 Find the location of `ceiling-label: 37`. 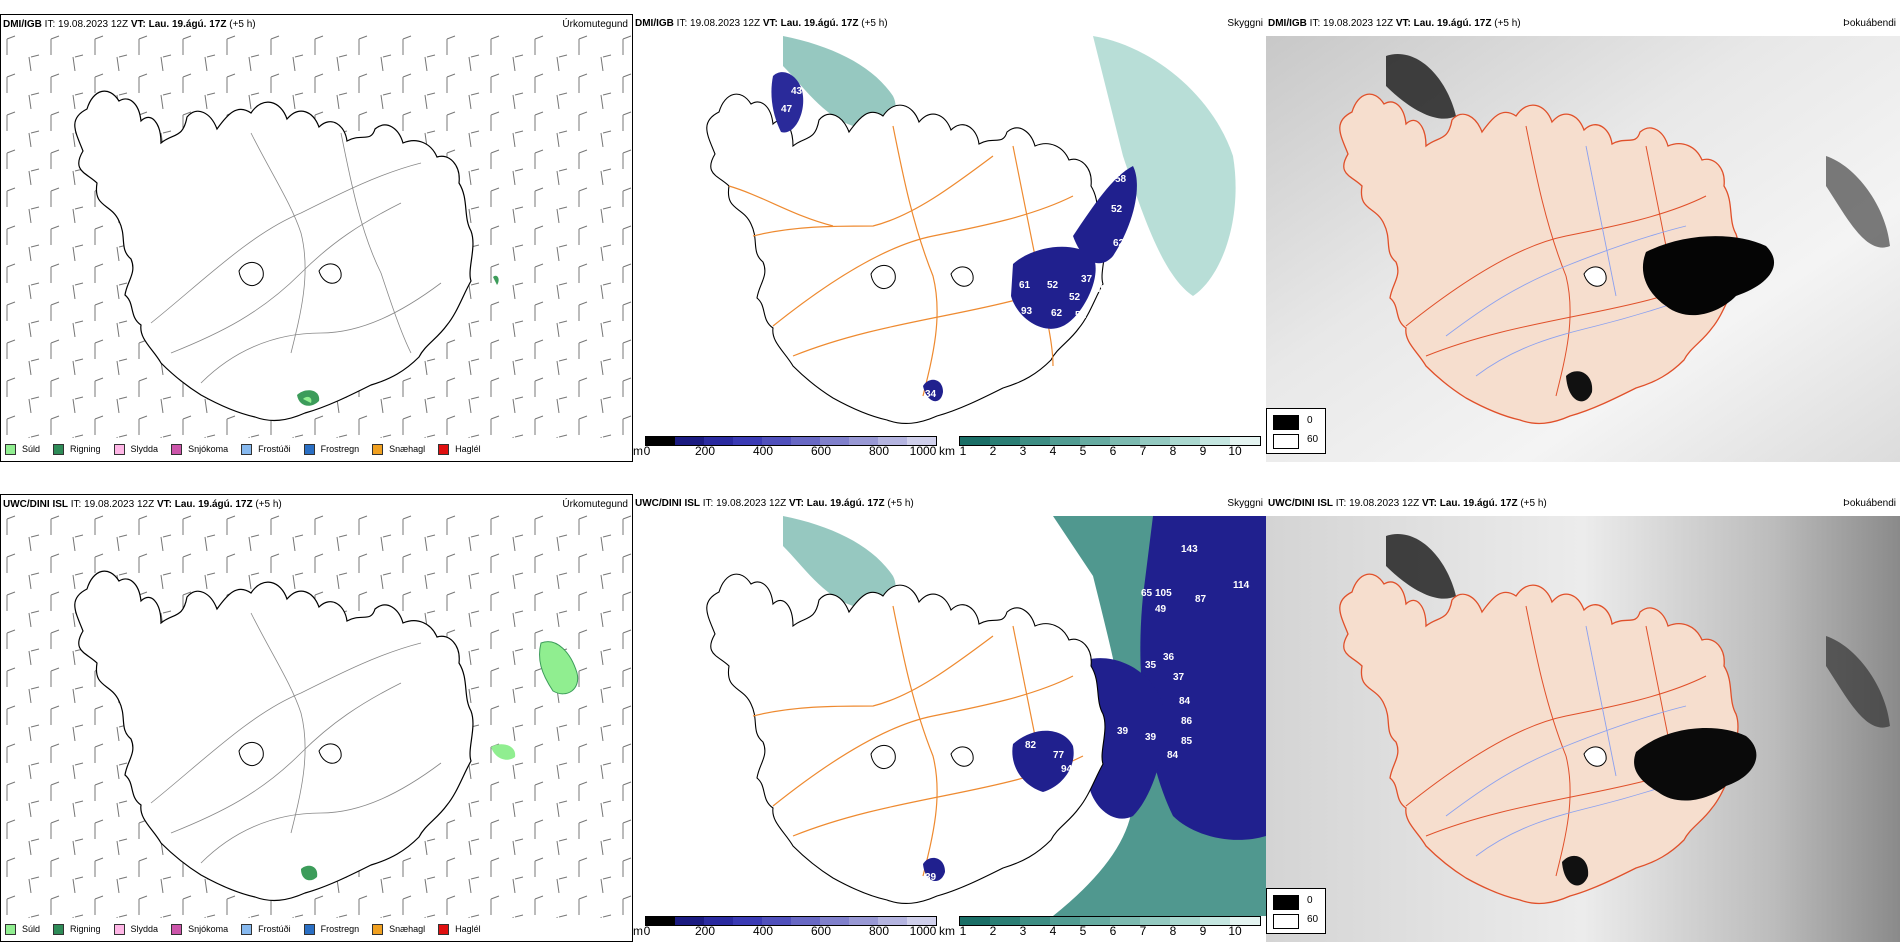

ceiling-label: 37 is located at coordinates (1179, 677).